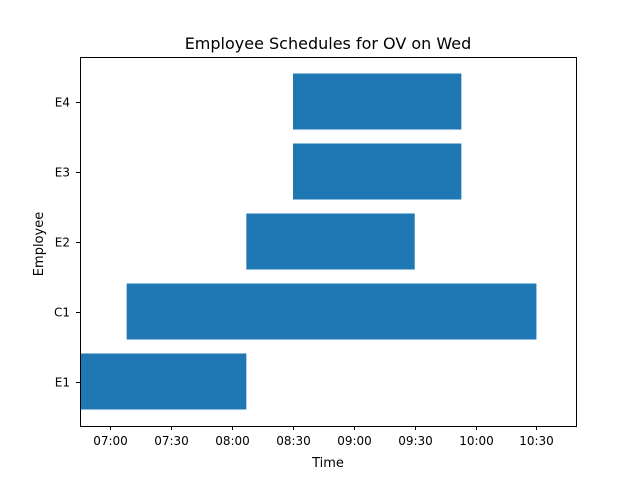  What do you see at coordinates (327, 463) in the screenshot?
I see `x-axis-label: Time` at bounding box center [327, 463].